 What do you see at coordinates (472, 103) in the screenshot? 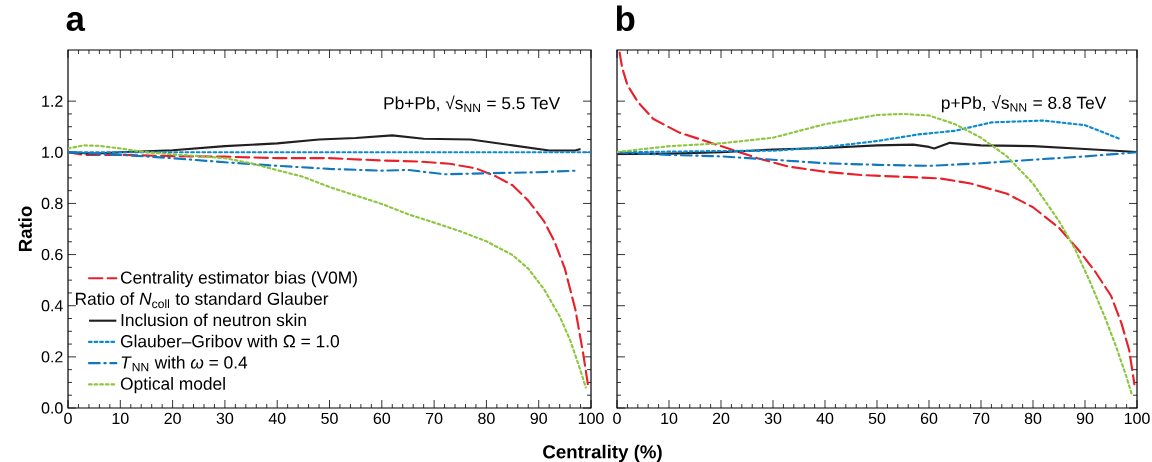
I see `annotation: Pb+Pb, √s$_{NN}$ = 5.5 TeV` at bounding box center [472, 103].